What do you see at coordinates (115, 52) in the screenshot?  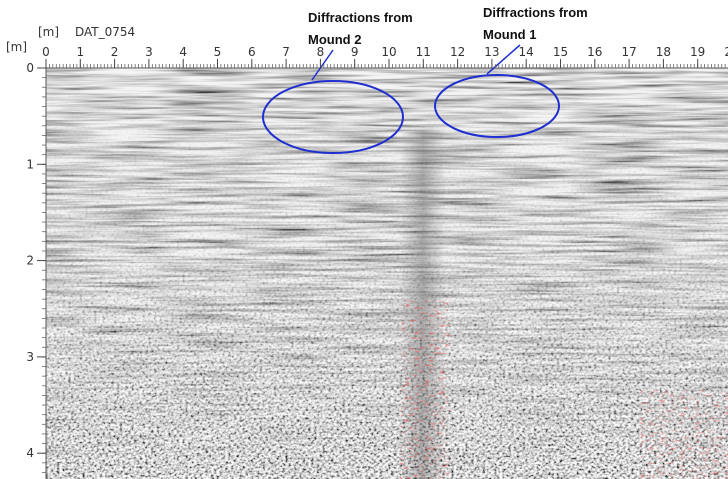 I see `x-tick-label: 2` at bounding box center [115, 52].